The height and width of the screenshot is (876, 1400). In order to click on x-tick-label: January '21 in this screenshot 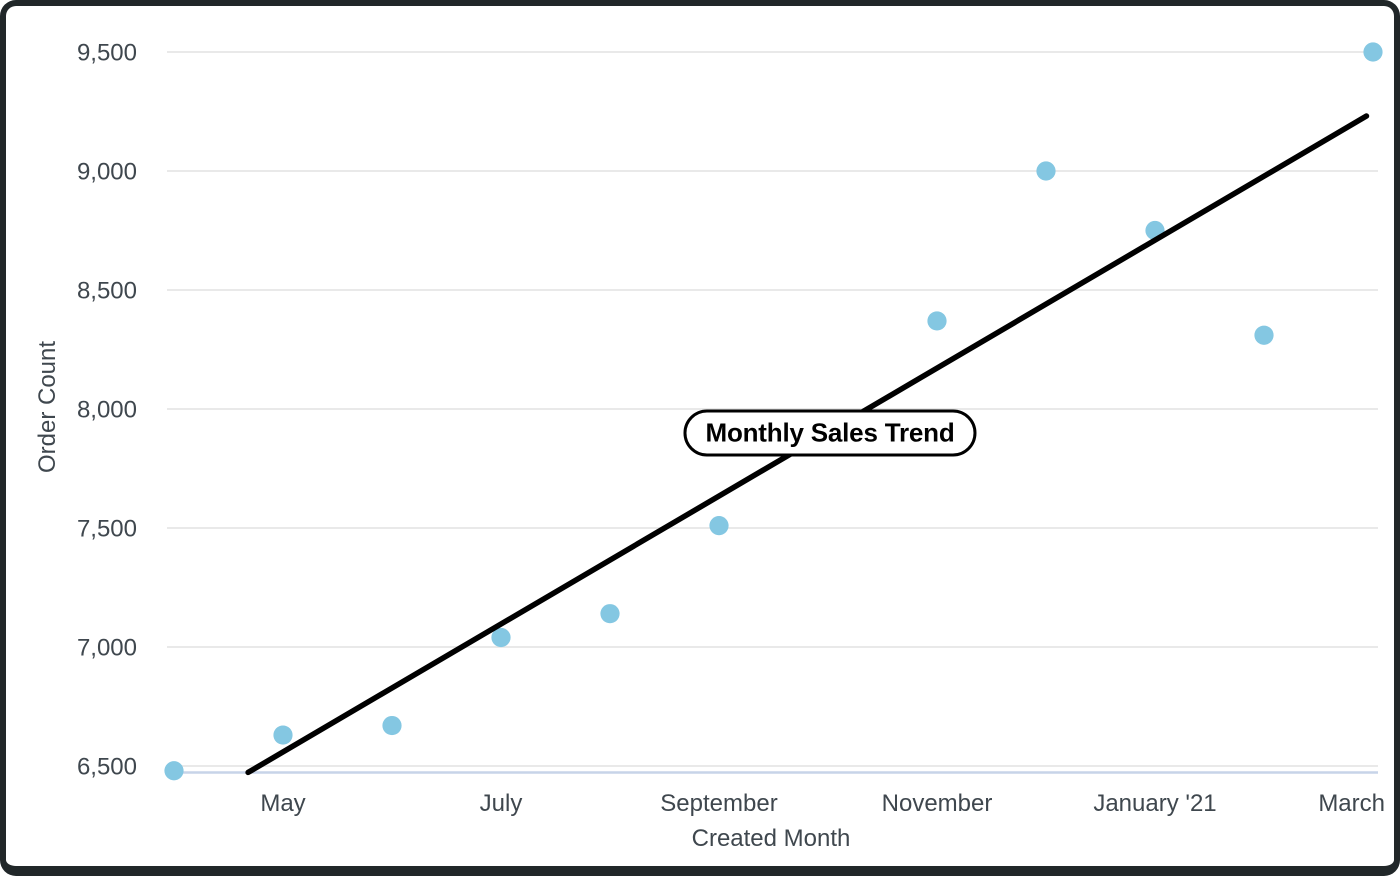, I will do `click(1154, 803)`.